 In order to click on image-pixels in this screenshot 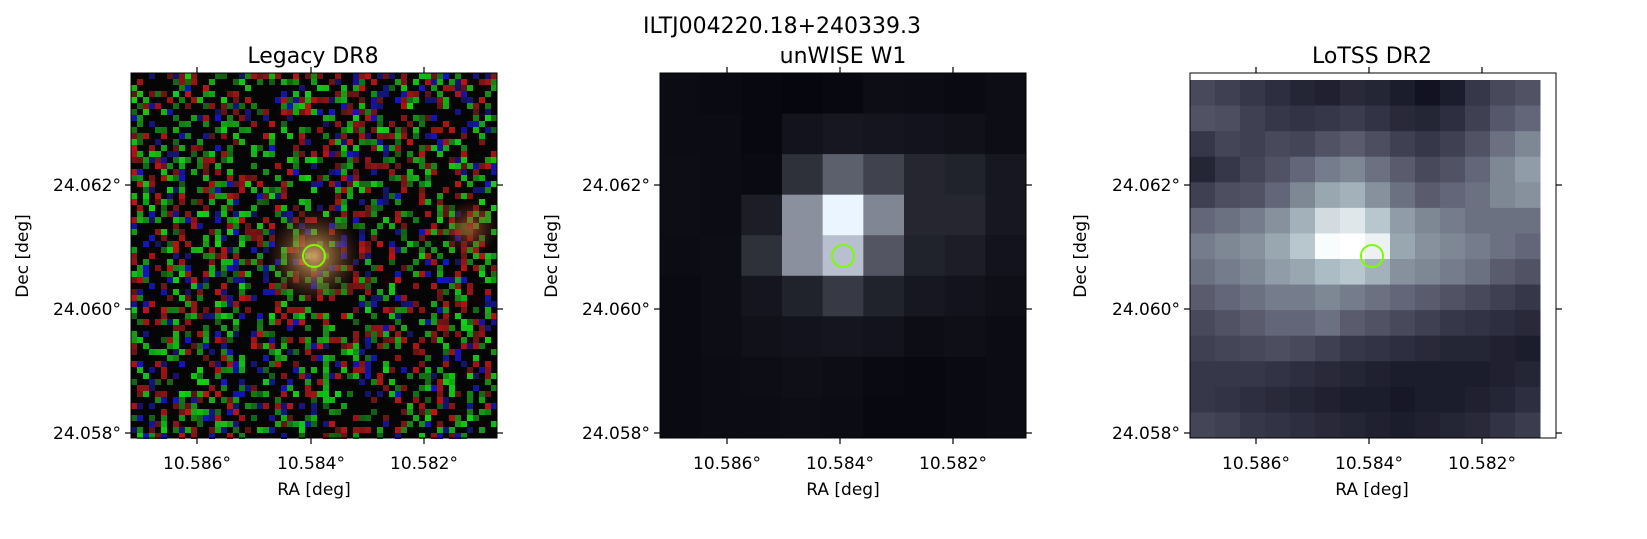, I will do `click(1365, 259)`.